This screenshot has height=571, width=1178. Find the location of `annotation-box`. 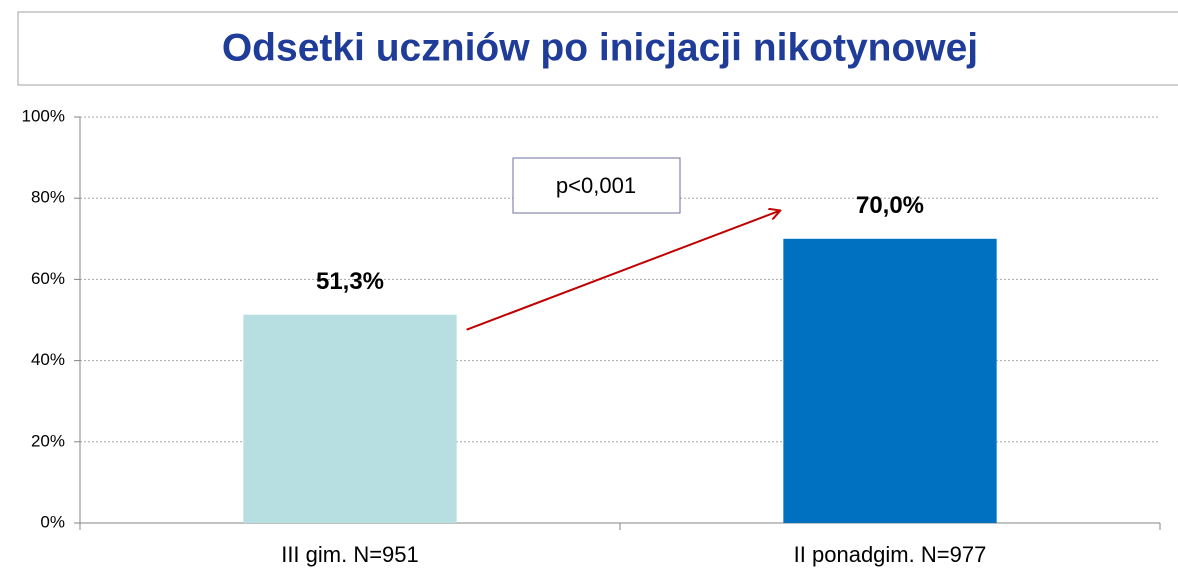

annotation-box is located at coordinates (596, 185).